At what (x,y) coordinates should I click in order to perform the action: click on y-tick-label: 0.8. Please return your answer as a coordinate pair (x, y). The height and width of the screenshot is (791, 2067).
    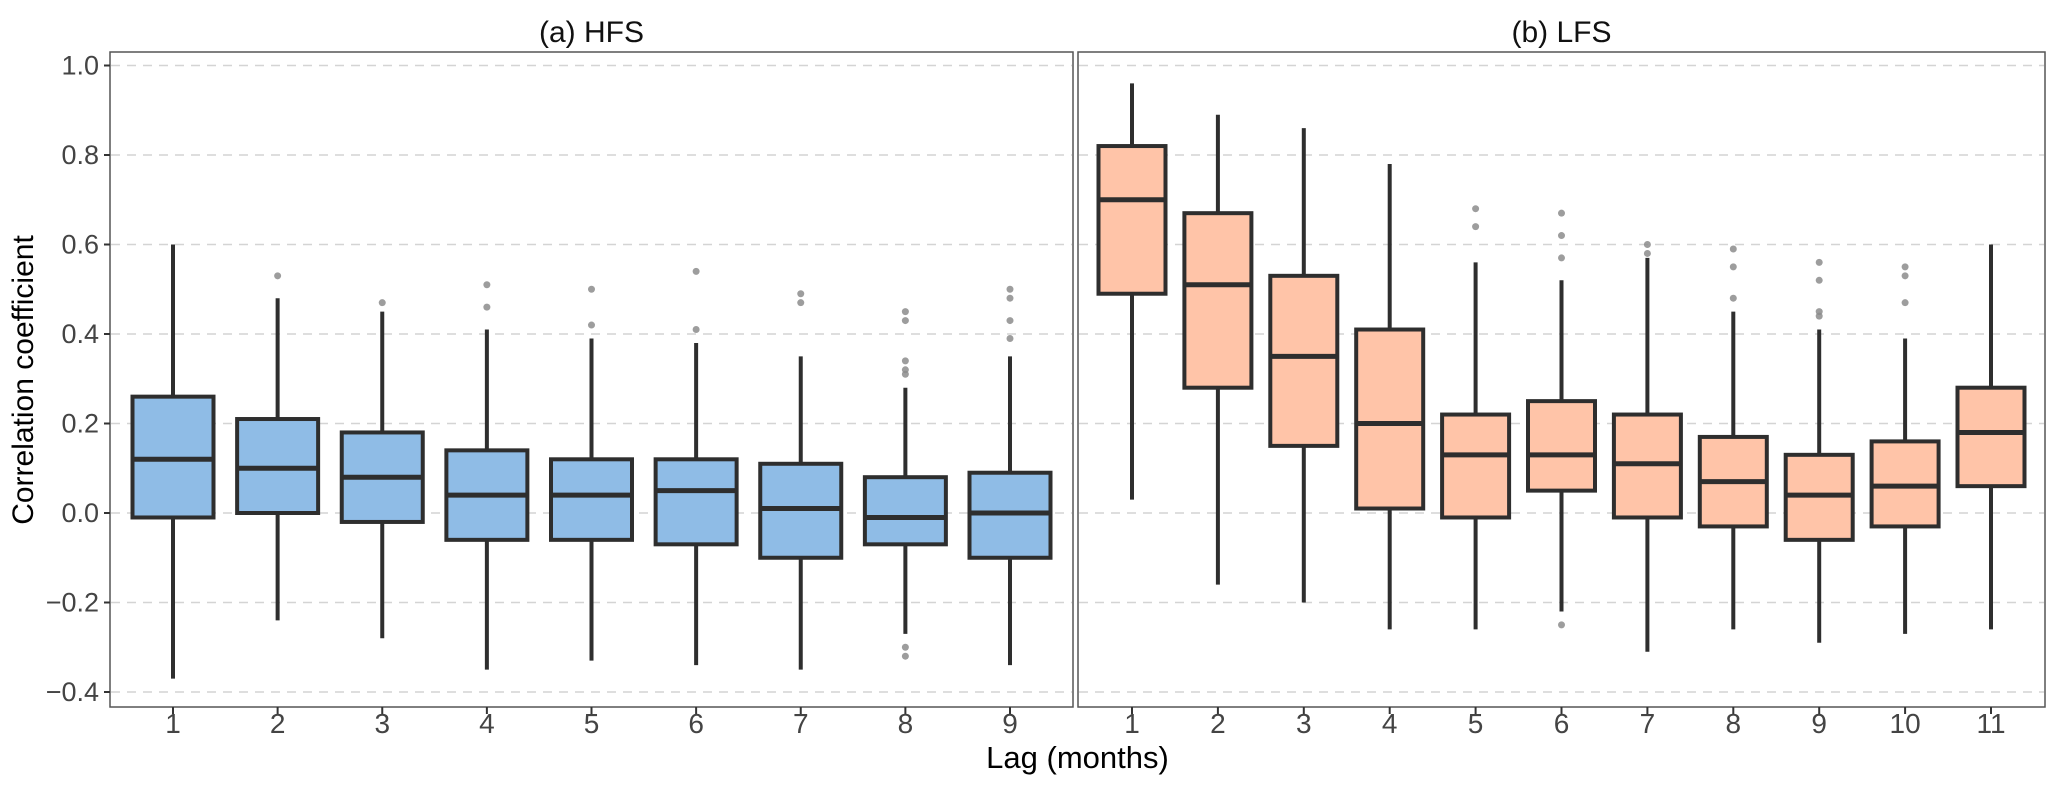
    Looking at the image, I should click on (80, 155).